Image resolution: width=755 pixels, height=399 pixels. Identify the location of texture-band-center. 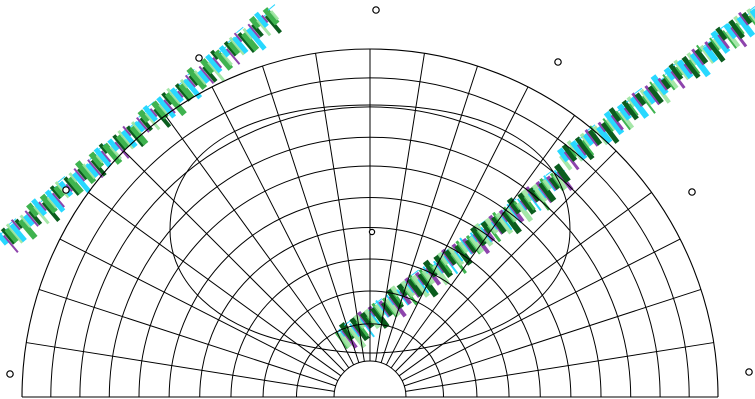
(454, 256).